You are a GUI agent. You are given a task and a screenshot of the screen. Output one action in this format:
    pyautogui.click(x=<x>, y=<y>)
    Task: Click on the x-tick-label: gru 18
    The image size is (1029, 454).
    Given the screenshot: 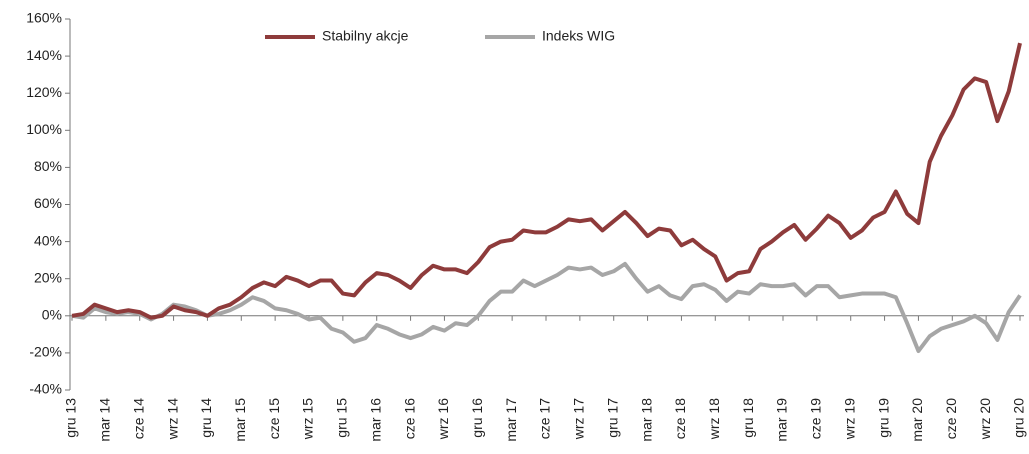 What is the action you would take?
    pyautogui.click(x=748, y=418)
    